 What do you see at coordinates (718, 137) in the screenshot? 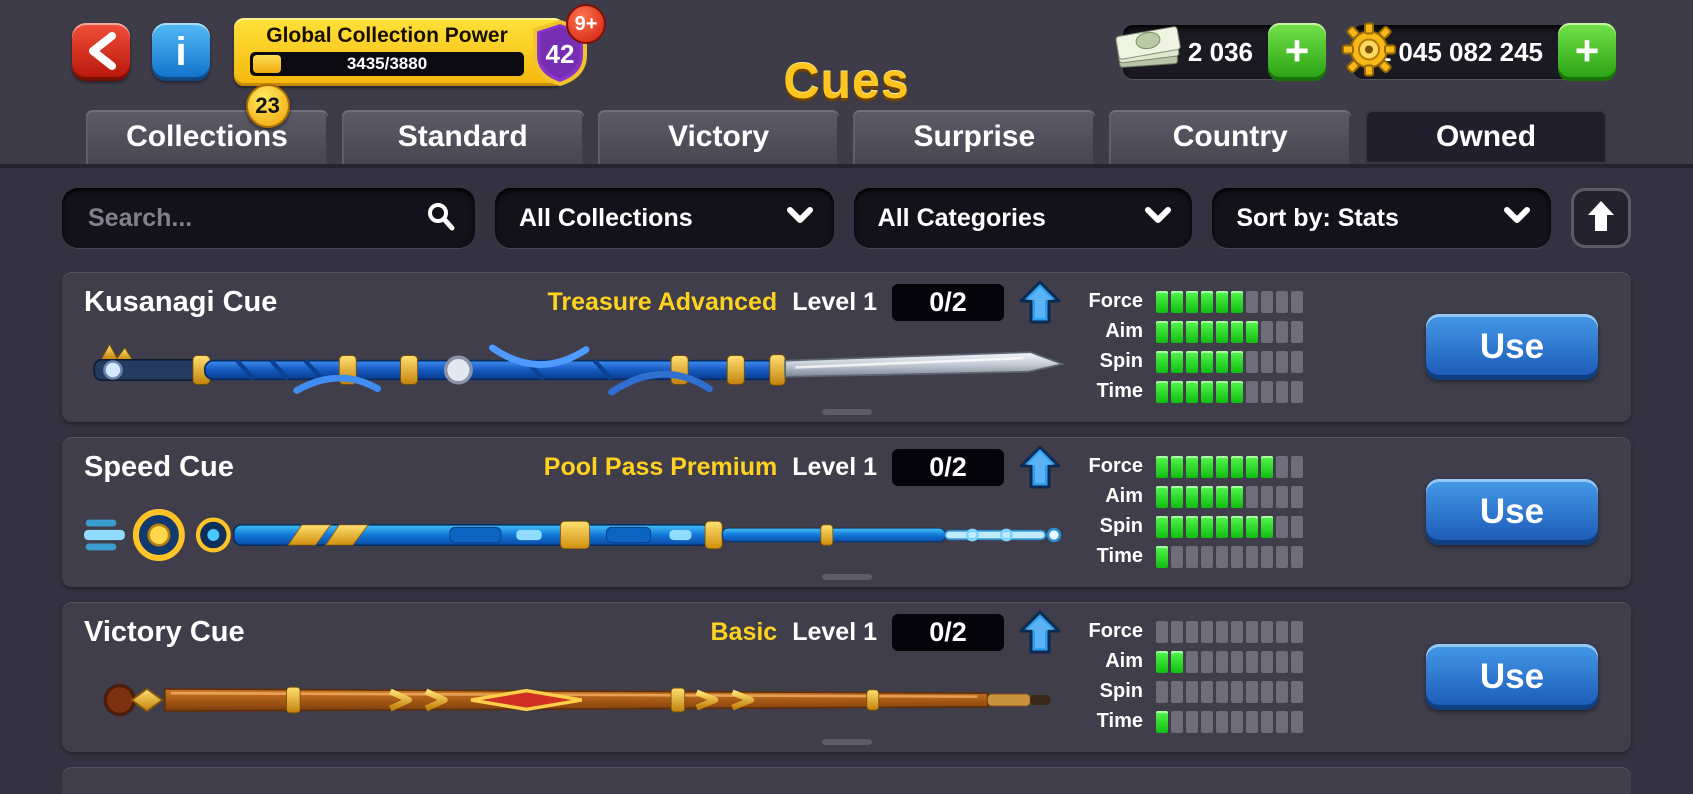
I see `tab-victory: Victory` at bounding box center [718, 137].